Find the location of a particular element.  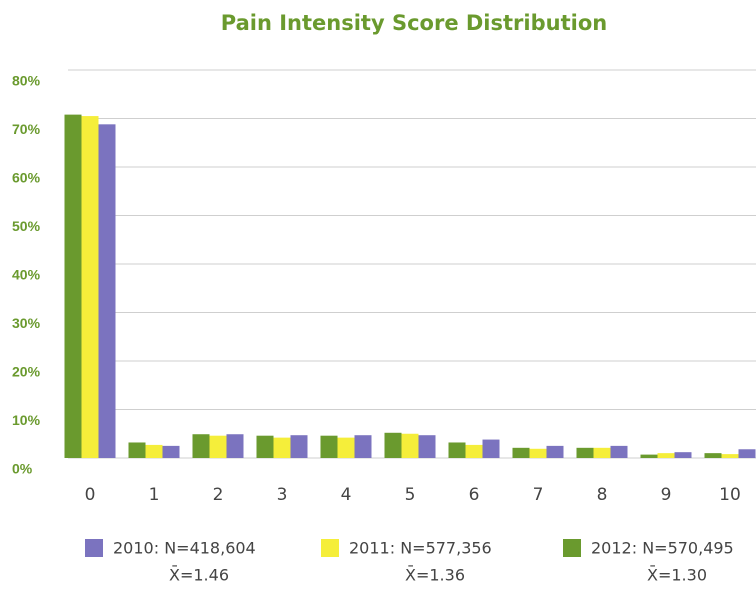

y-tick-label: 40% is located at coordinates (26, 275).